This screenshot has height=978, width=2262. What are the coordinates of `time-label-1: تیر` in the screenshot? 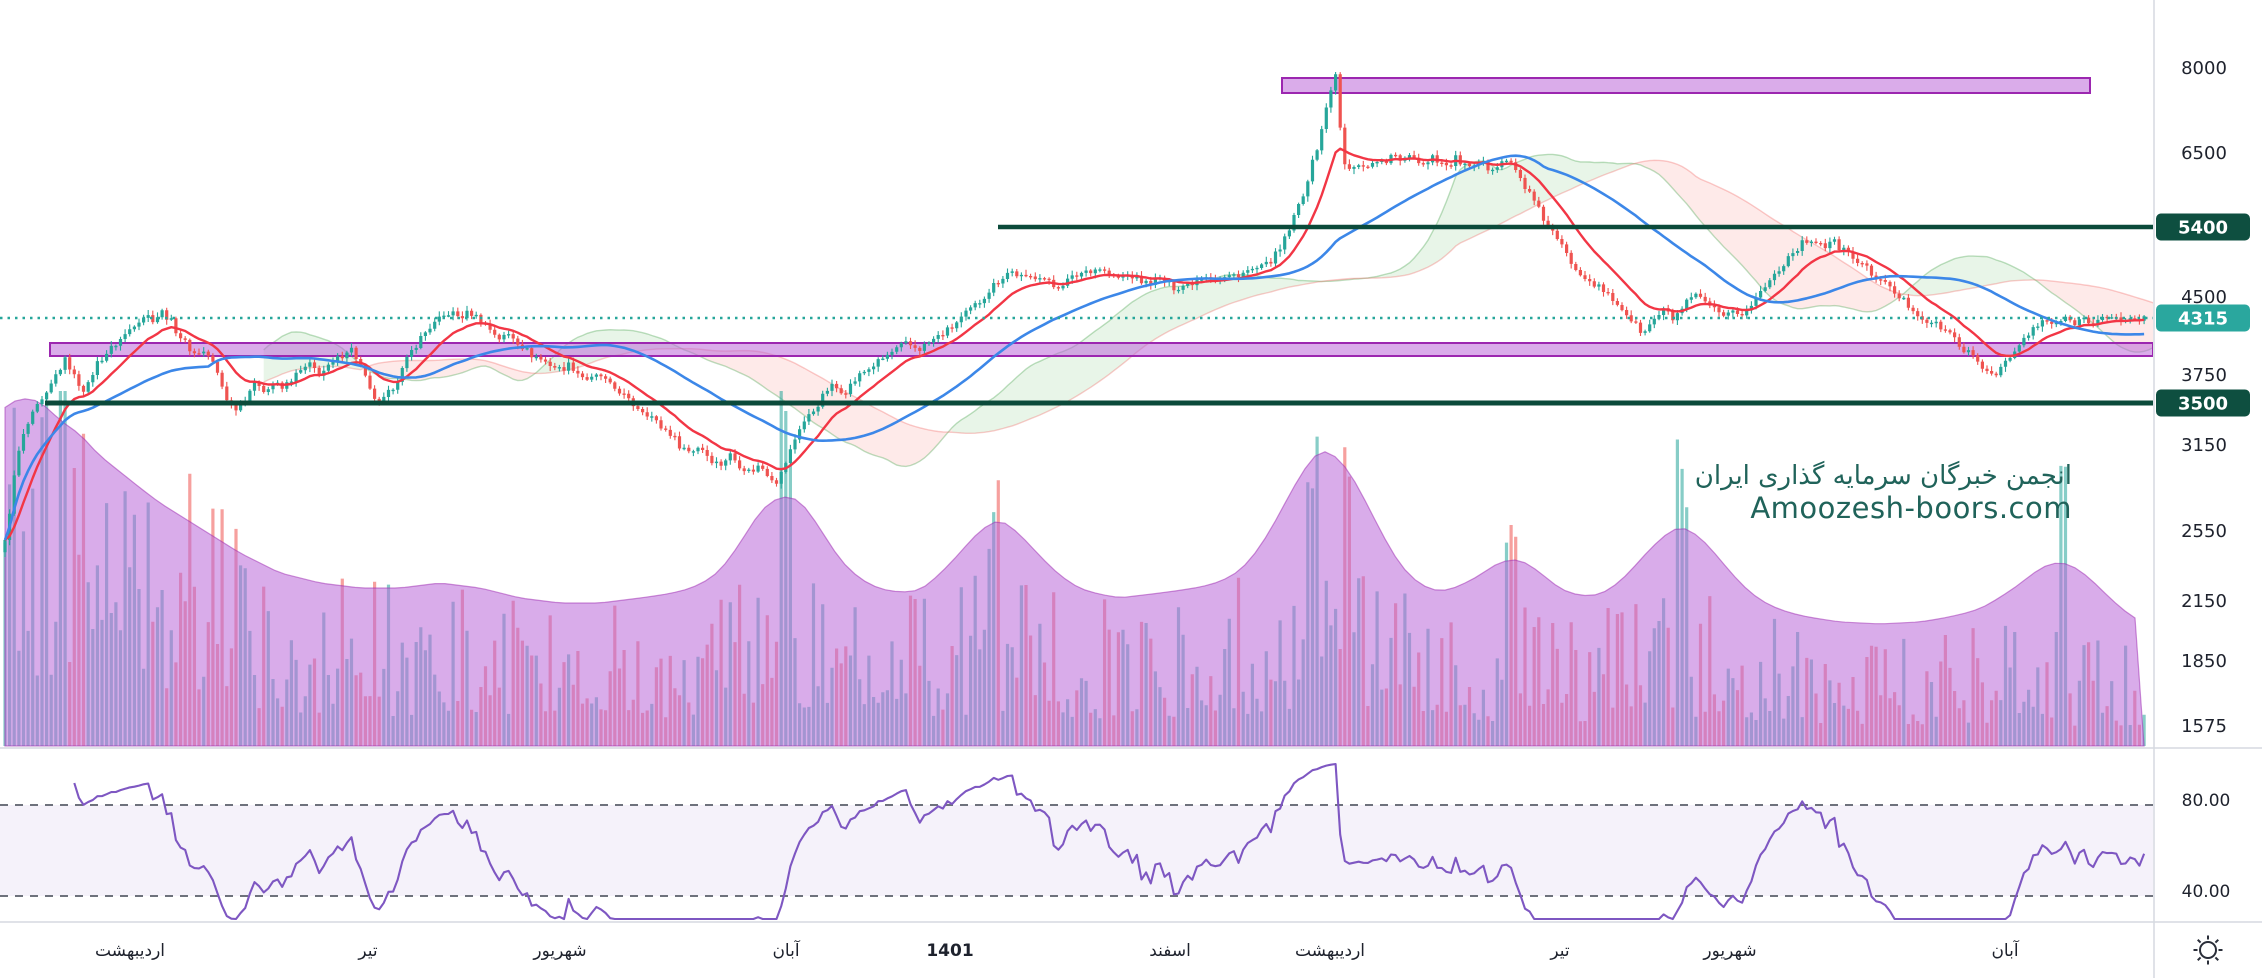 It's located at (367, 951).